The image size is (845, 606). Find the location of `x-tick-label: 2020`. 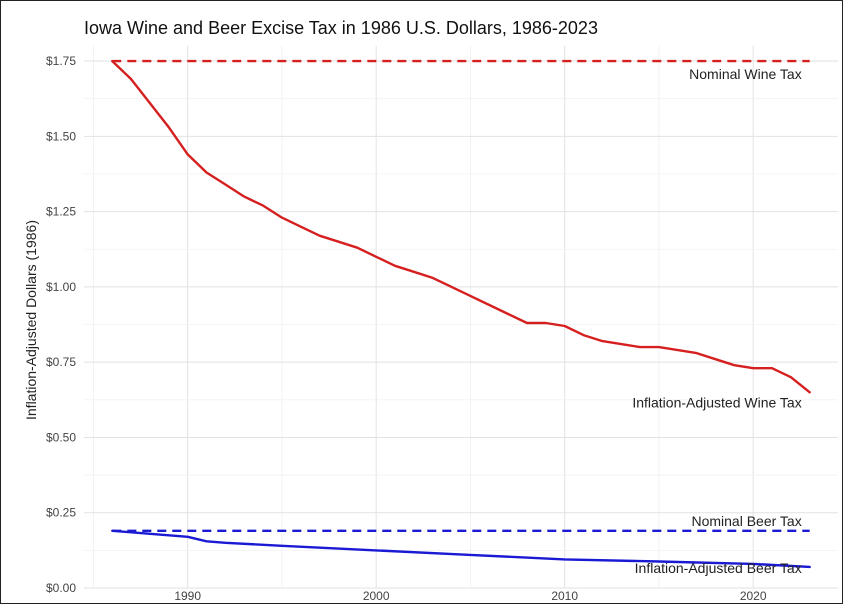

x-tick-label: 2020 is located at coordinates (753, 596).